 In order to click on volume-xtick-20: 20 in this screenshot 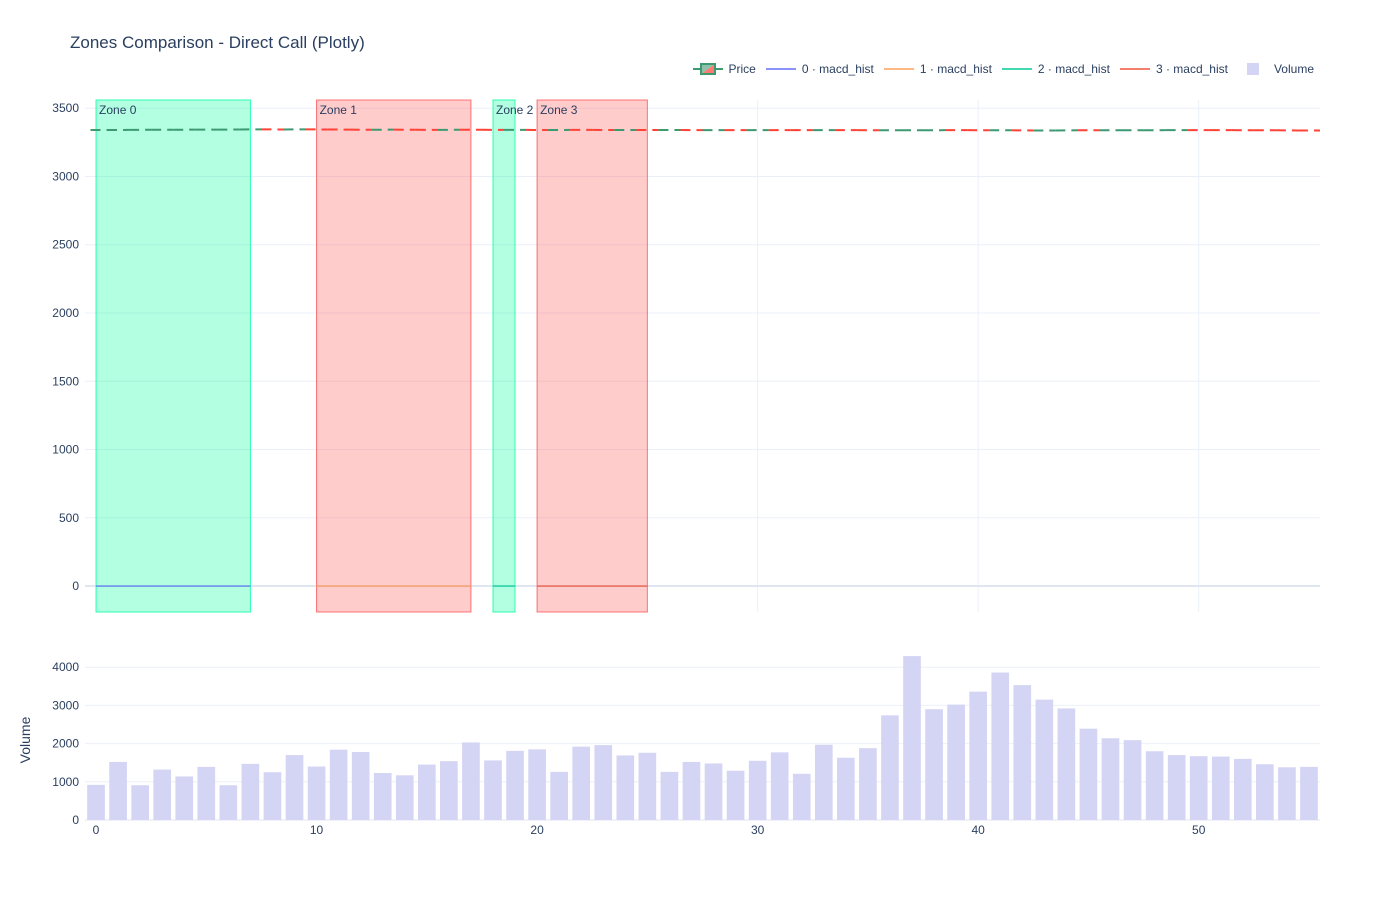, I will do `click(537, 830)`.